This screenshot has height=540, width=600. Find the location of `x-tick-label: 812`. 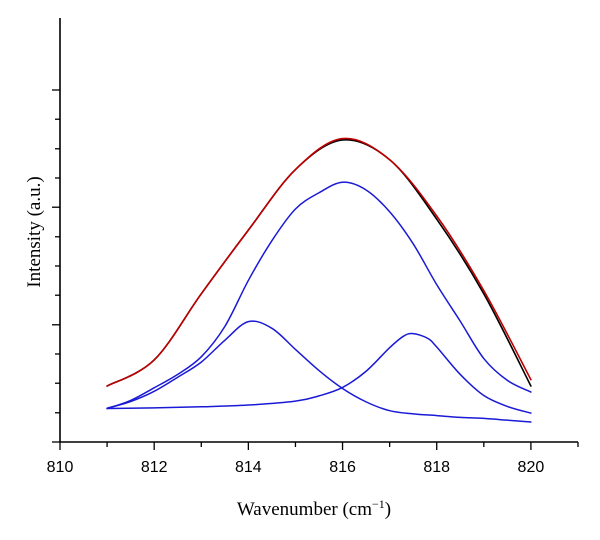

x-tick-label: 812 is located at coordinates (154, 467).